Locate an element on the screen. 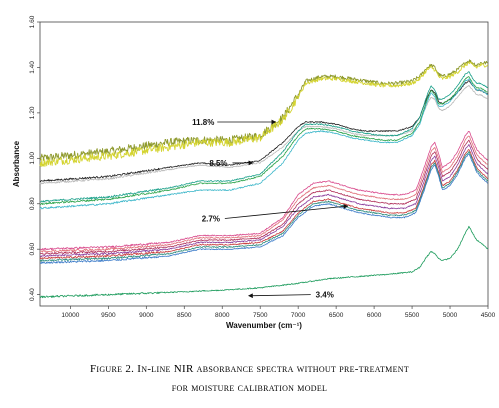  caption-figure-label: Figure 2. is located at coordinates (112, 369).